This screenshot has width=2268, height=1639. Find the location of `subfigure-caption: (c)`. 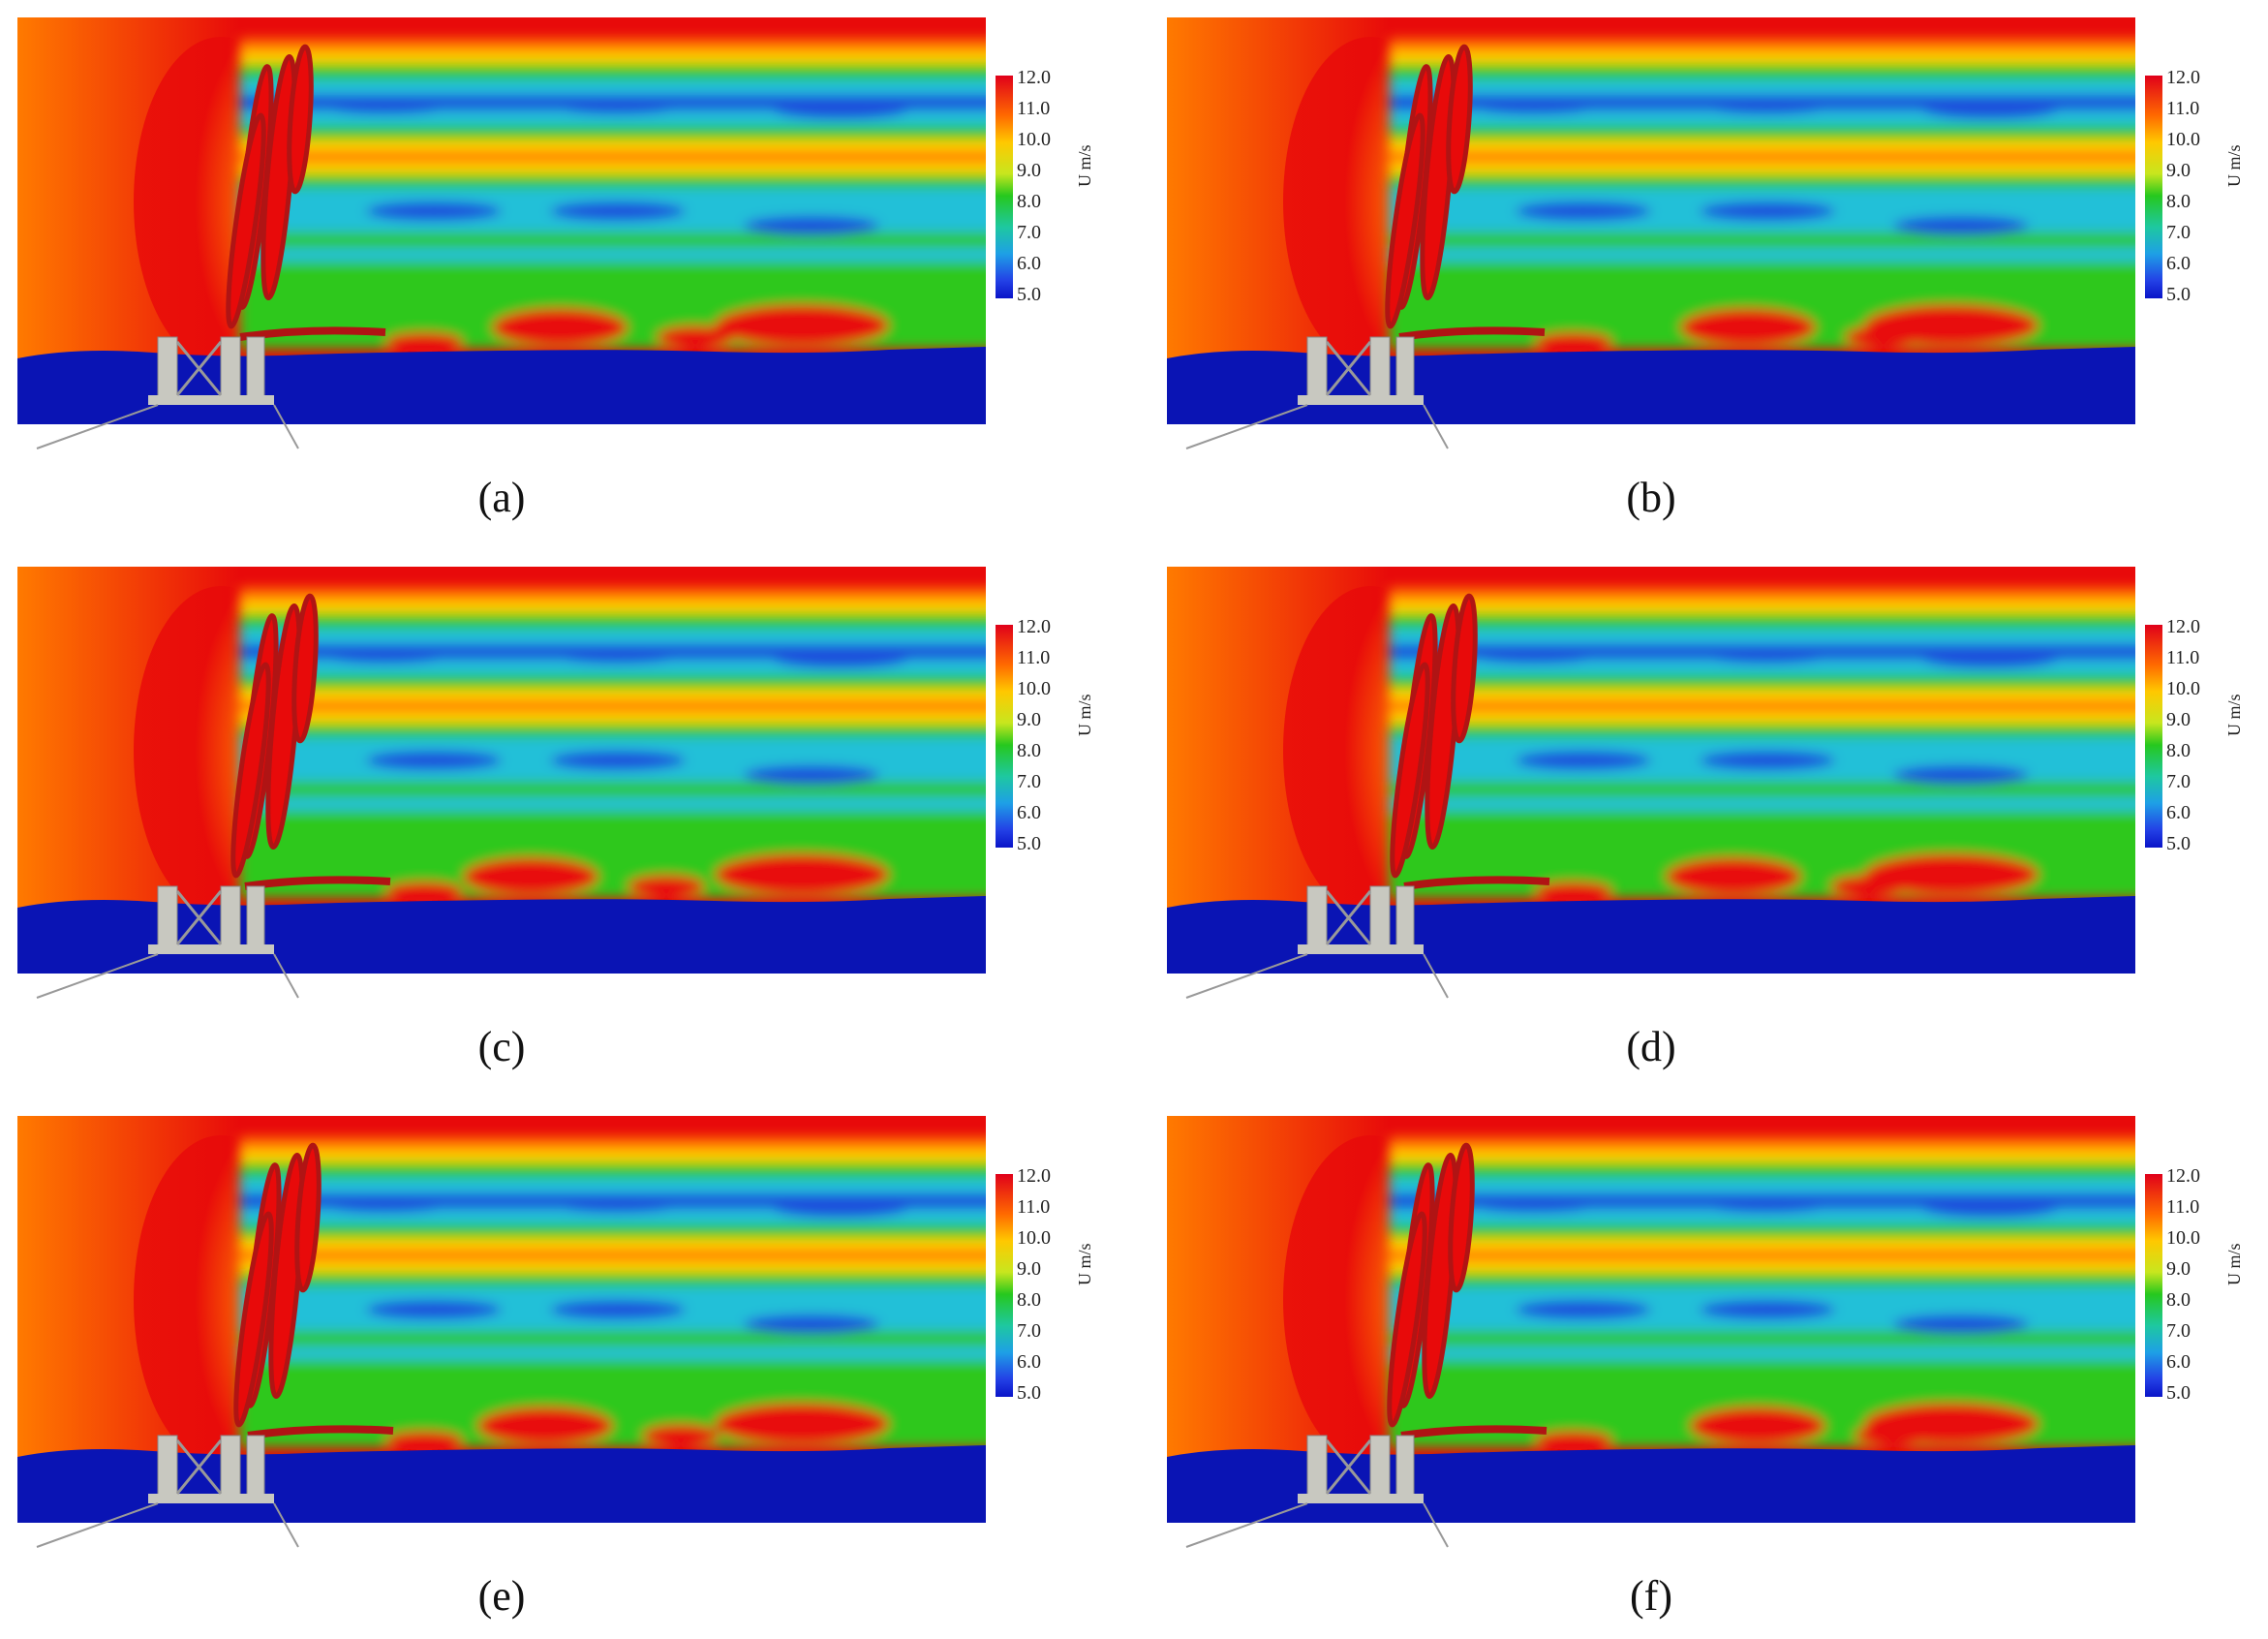

subfigure-caption: (c) is located at coordinates (502, 1047).